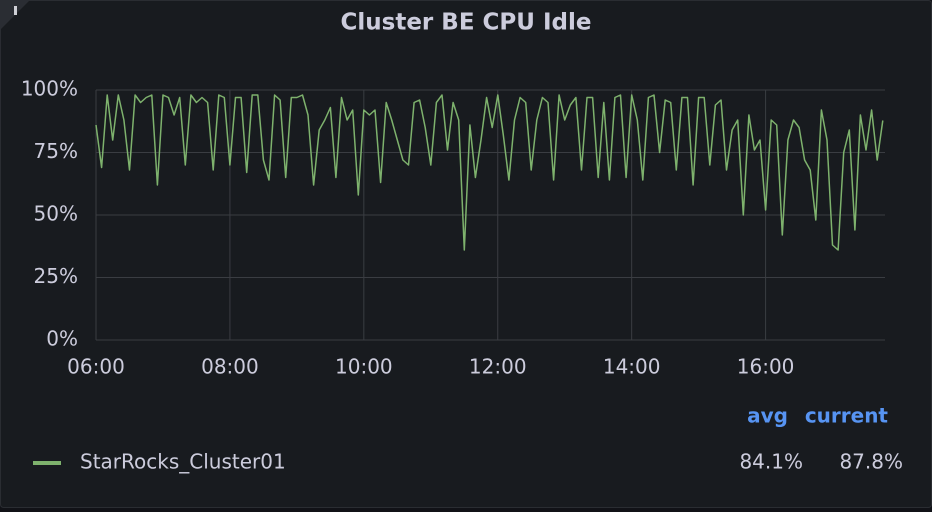 Image resolution: width=932 pixels, height=512 pixels. I want to click on legend-value: 87.8%, so click(871, 462).